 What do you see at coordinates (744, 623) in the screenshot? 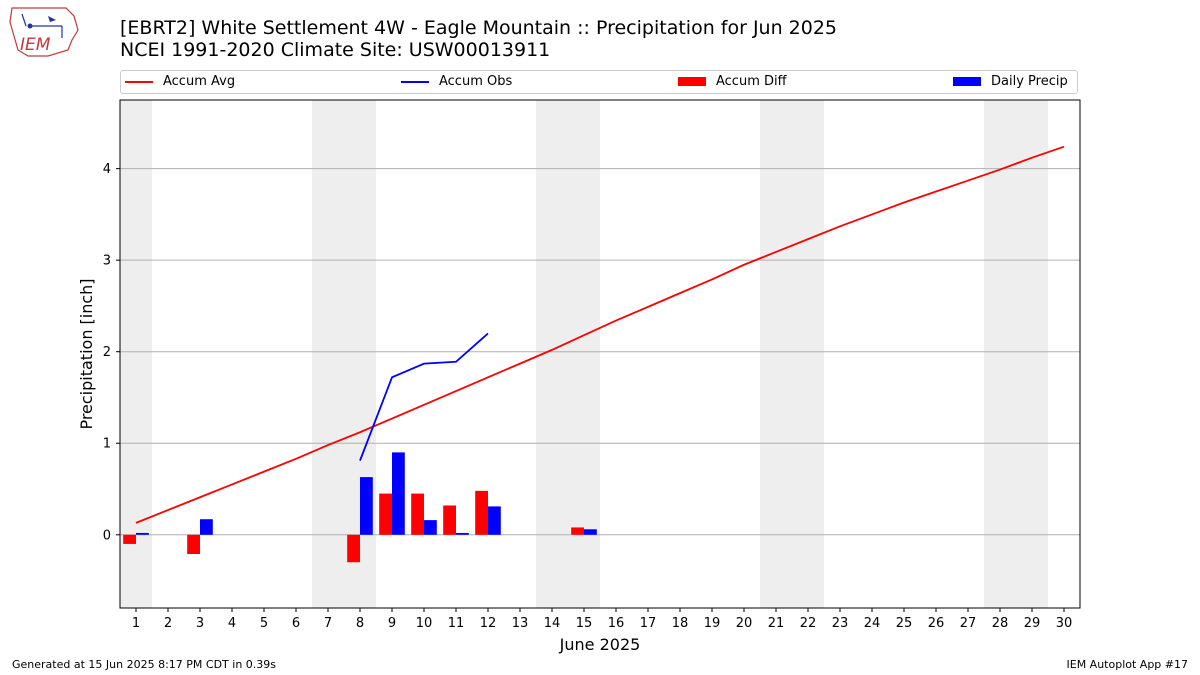
I see `x-tick-label-20: 20` at bounding box center [744, 623].